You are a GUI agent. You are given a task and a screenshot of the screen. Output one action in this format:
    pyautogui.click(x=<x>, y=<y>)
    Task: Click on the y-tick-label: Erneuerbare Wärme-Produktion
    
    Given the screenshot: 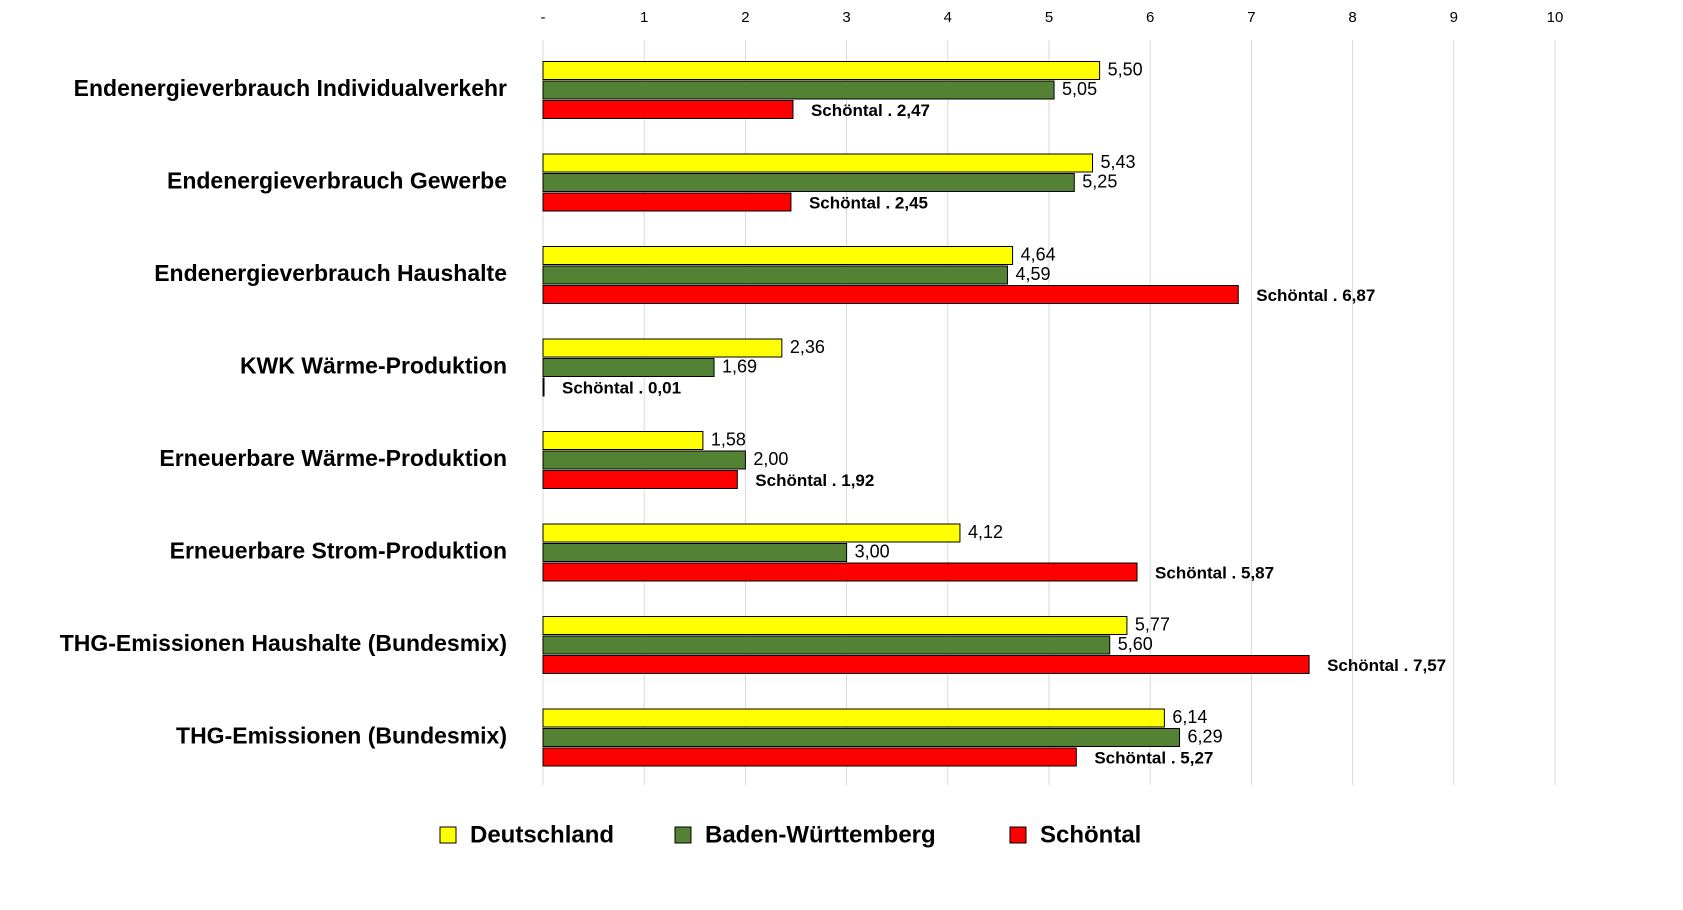 What is the action you would take?
    pyautogui.click(x=333, y=458)
    